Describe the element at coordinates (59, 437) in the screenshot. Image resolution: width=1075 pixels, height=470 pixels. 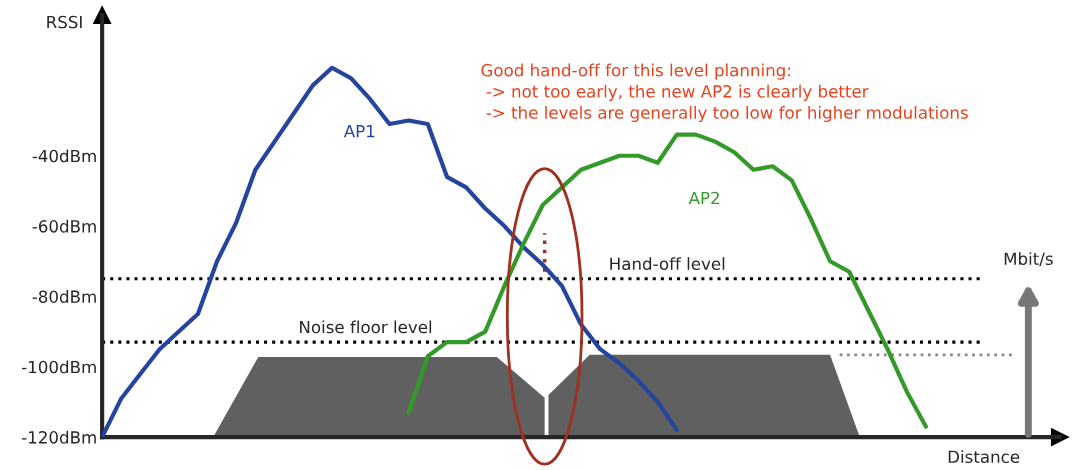
I see `y-tick-label: -120dBm` at that location.